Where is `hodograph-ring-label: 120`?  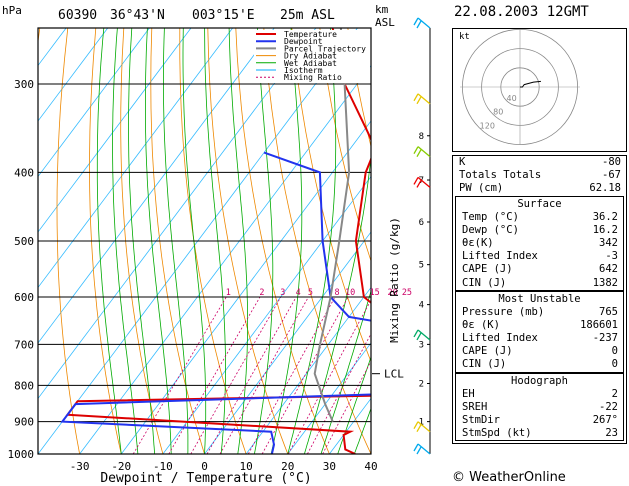 hodograph-ring-label: 120 is located at coordinates (487, 125).